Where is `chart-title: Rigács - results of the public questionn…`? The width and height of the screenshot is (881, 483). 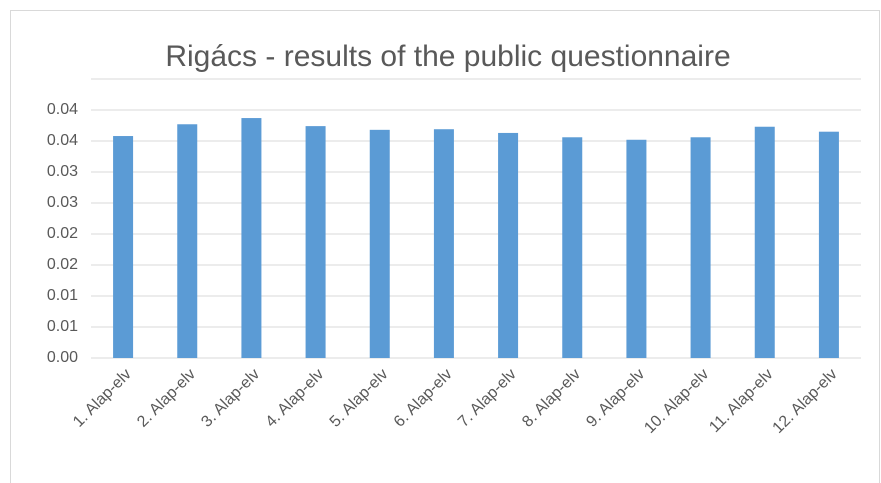 chart-title: Rigács - results of the public questionn… is located at coordinates (447, 56).